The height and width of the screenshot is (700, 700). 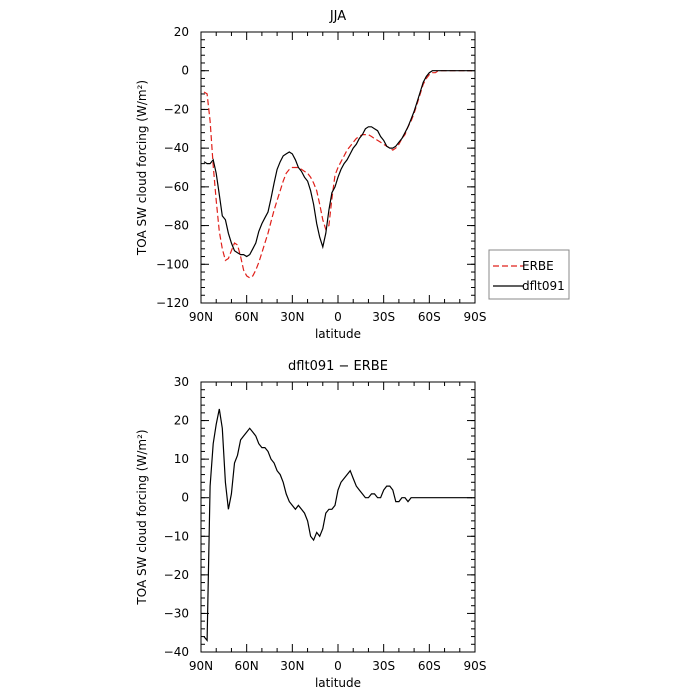 What do you see at coordinates (181, 382) in the screenshot?
I see `y-tick-label: 30` at bounding box center [181, 382].